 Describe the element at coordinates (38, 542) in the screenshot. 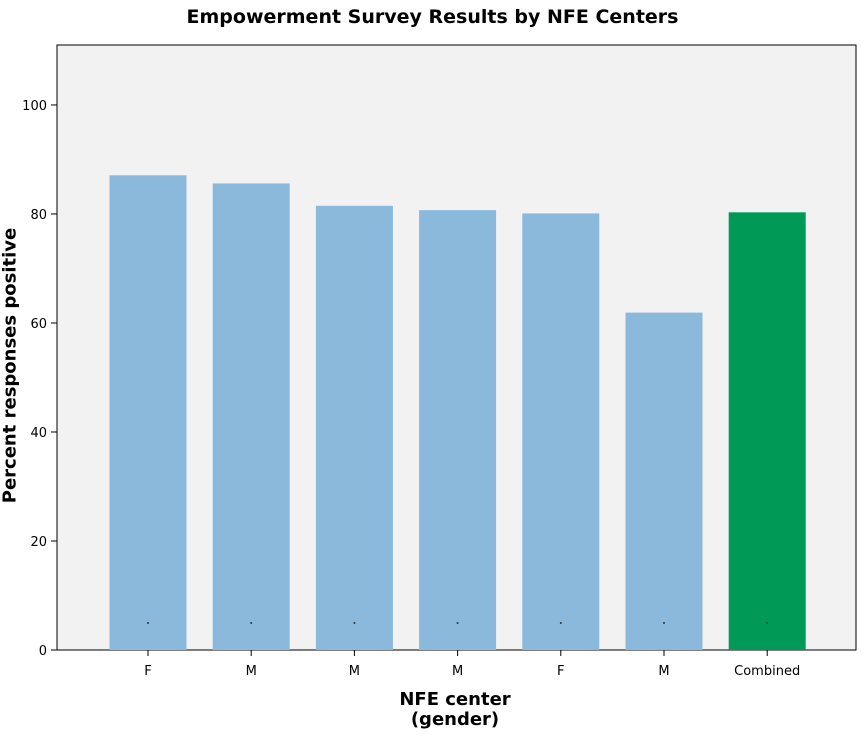

I see `y-tick-label: 20` at that location.